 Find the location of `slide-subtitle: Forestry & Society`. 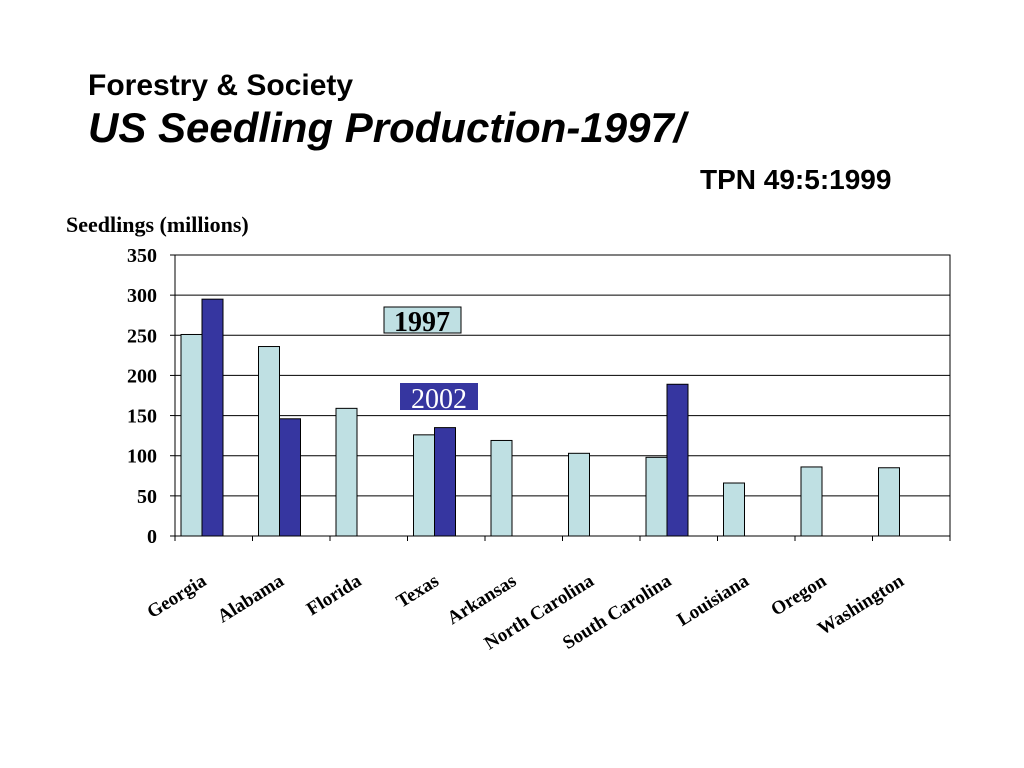

slide-subtitle: Forestry & Society is located at coordinates (221, 85).